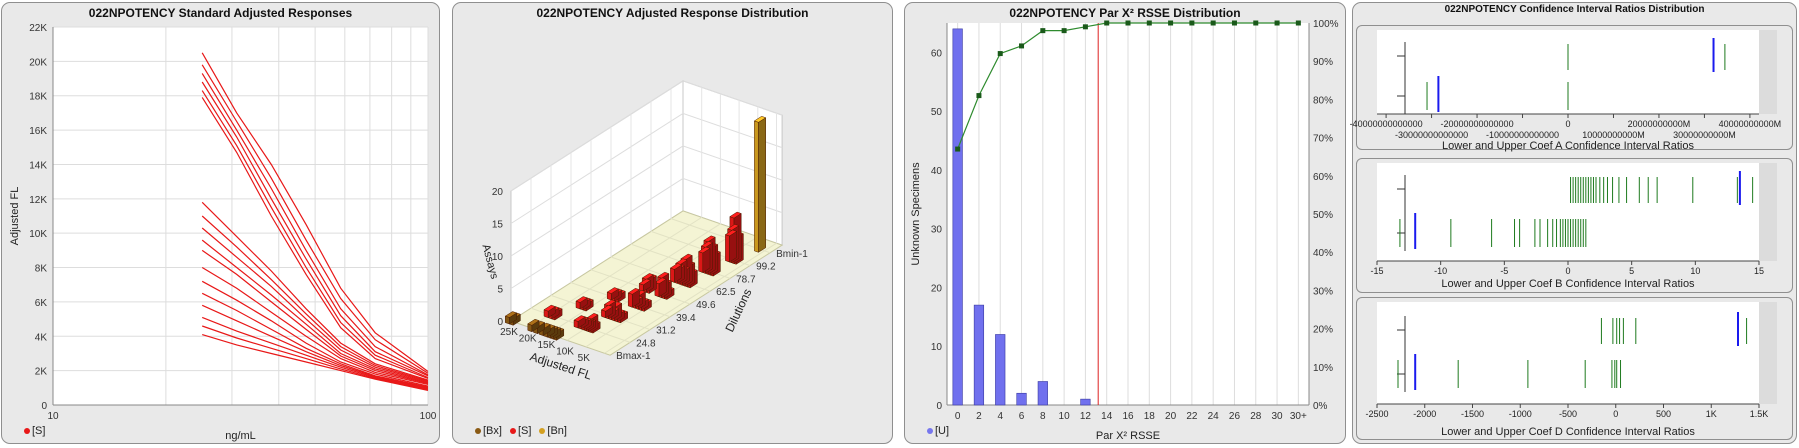 Image resolution: width=1799 pixels, height=448 pixels. I want to click on y2-tick-label: 90%, so click(1323, 62).